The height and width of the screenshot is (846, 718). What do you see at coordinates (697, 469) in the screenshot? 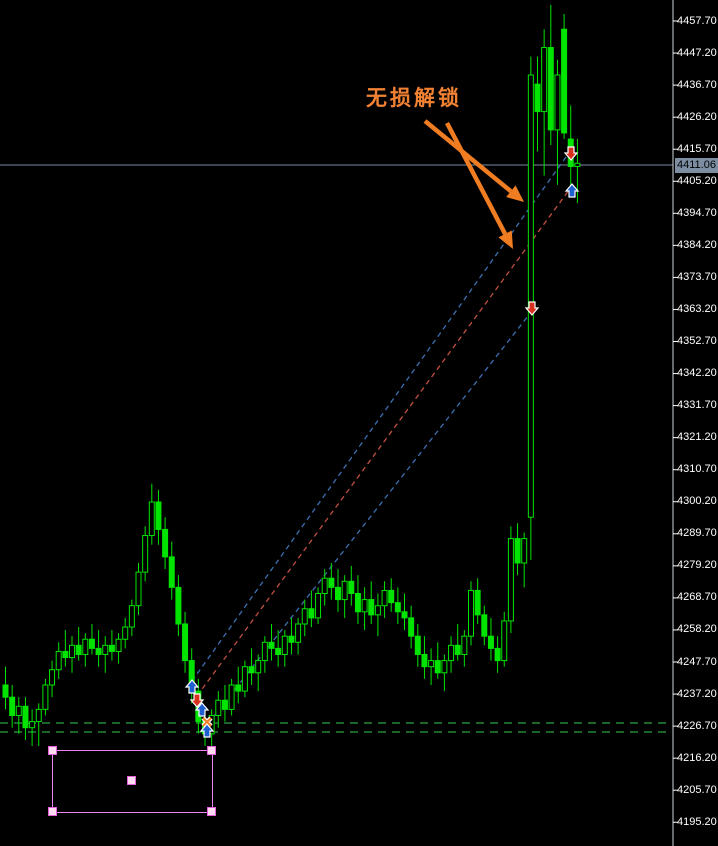
I see `price-axis-label: 4310.70` at bounding box center [697, 469].